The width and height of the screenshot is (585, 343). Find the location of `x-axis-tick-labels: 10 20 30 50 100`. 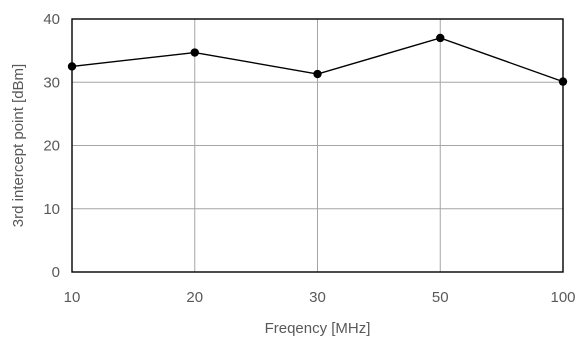

x-axis-tick-labels: 10 20 30 50 100 is located at coordinates (320, 297).